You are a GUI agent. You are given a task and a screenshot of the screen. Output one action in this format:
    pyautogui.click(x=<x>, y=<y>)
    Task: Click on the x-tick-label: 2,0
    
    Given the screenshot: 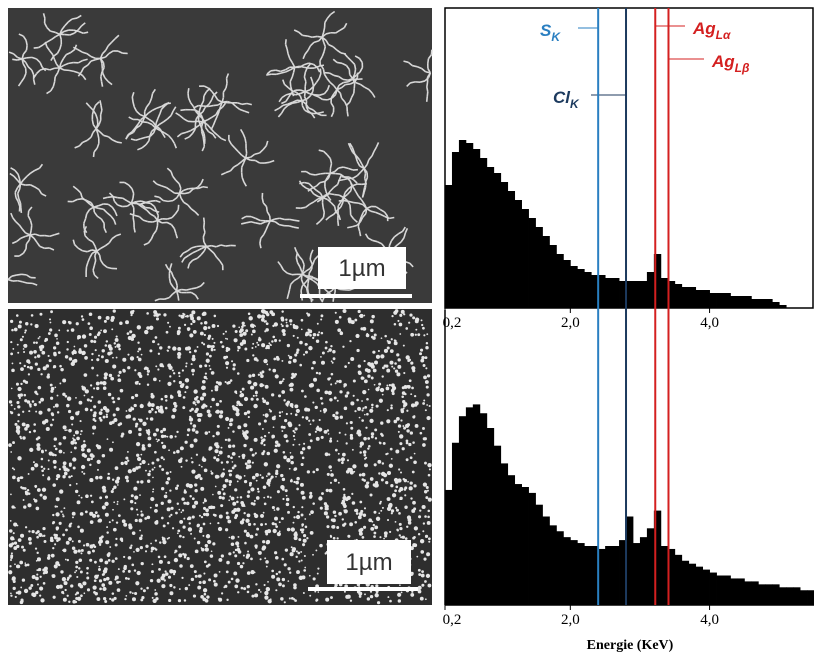 What is the action you would take?
    pyautogui.click(x=570, y=323)
    